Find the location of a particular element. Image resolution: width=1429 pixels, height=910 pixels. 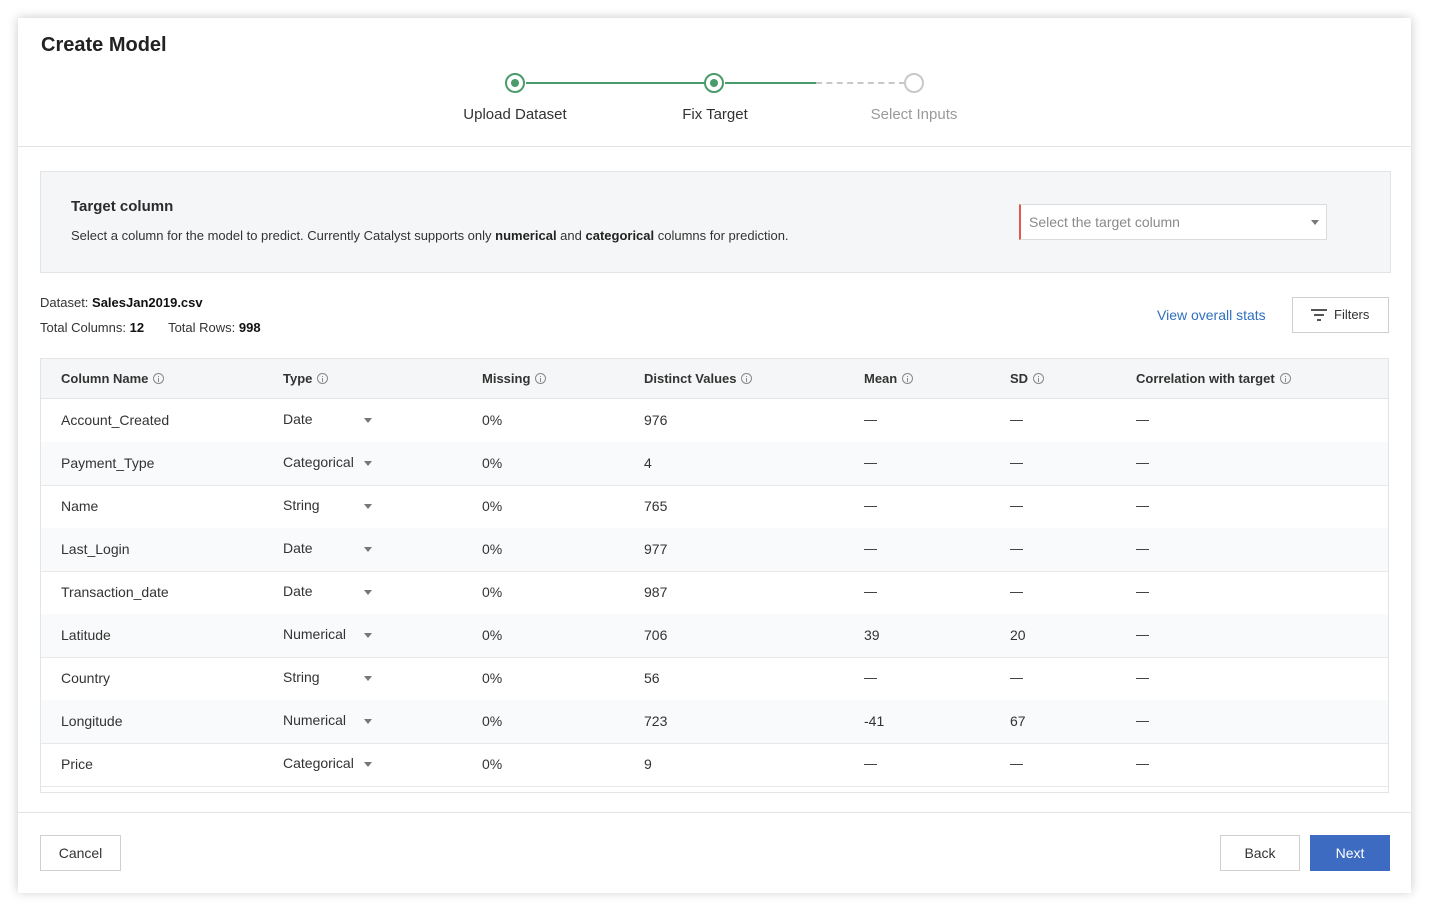

type-select-value: Date is located at coordinates (298, 419).